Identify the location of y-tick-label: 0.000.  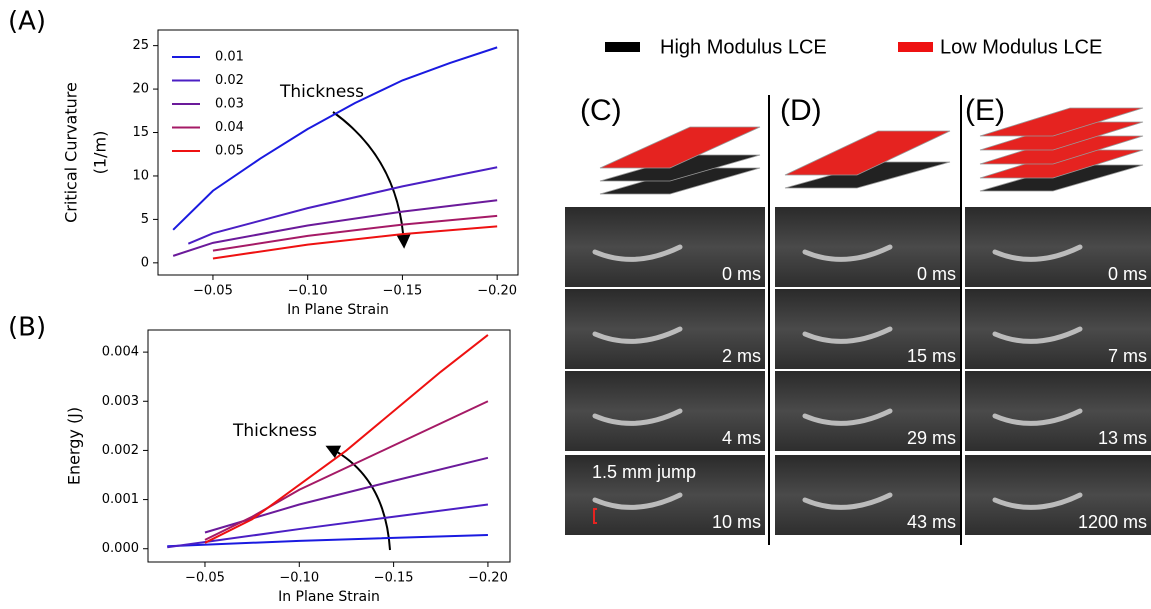
(120, 548).